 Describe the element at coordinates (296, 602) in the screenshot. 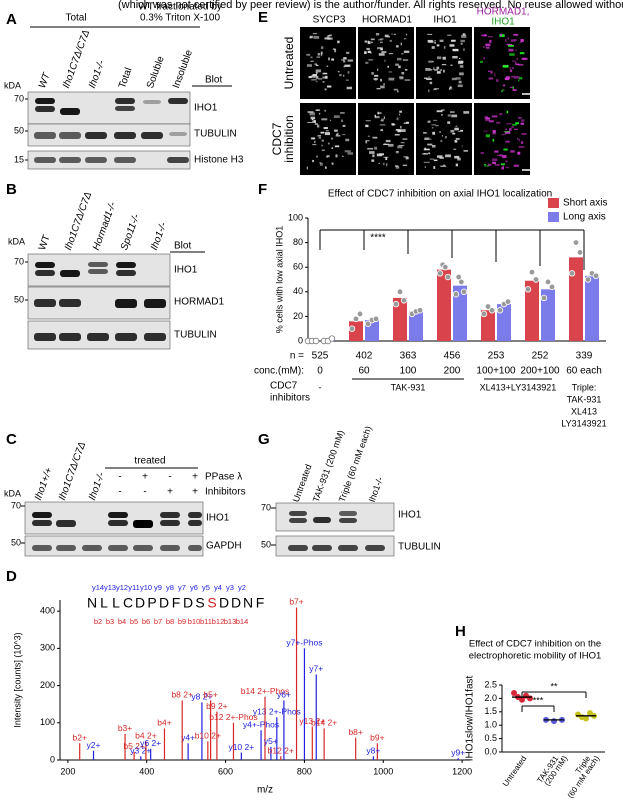

I see `peak-label: b7+` at that location.